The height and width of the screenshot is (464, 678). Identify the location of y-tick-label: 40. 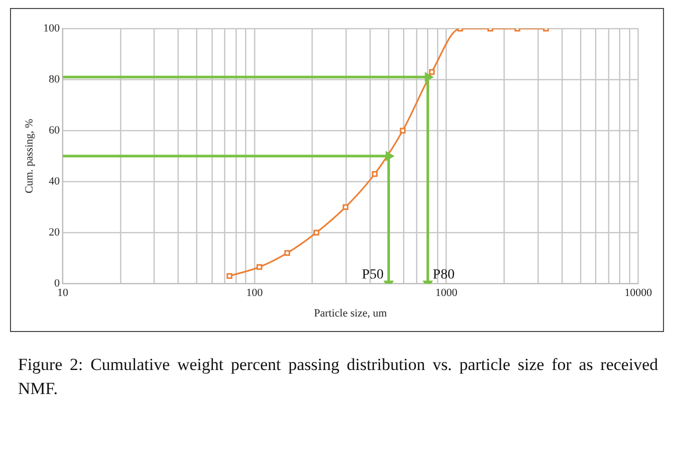
(54, 181).